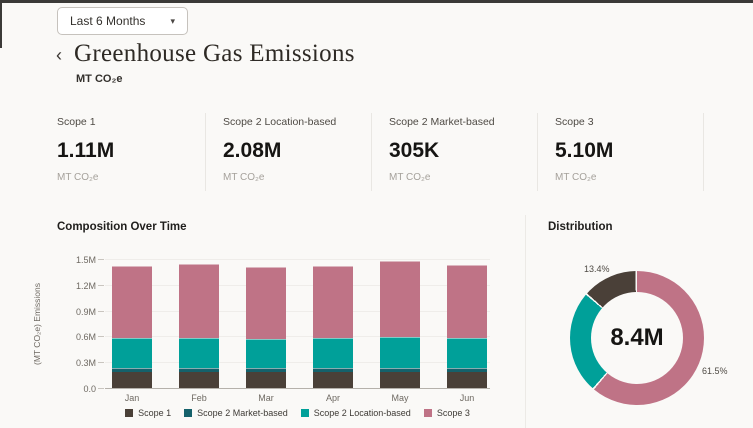 The image size is (753, 428). Describe the element at coordinates (463, 152) in the screenshot. I see `kpi-card-scope2-market: Scope 2 Market-based 305K MT CO₂e` at that location.